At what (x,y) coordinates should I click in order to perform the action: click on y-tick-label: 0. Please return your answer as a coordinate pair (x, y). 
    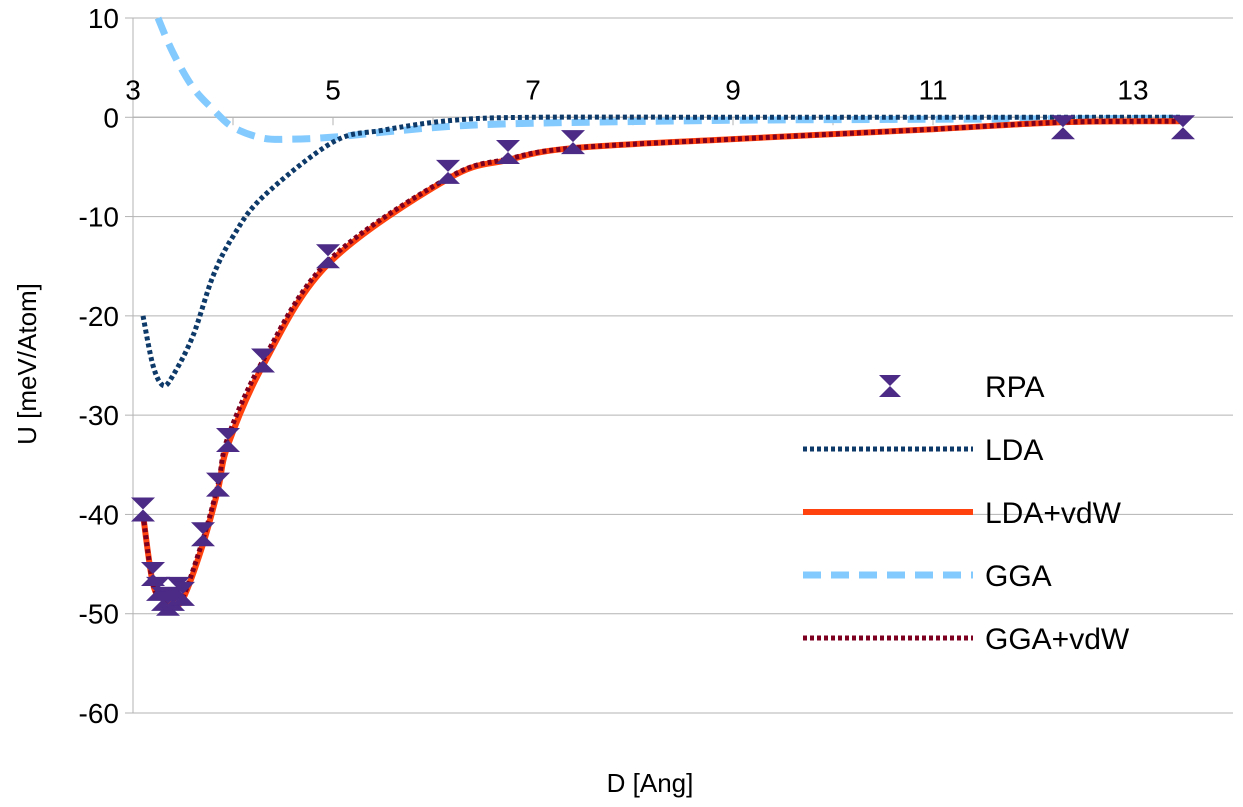
    Looking at the image, I should click on (111, 117).